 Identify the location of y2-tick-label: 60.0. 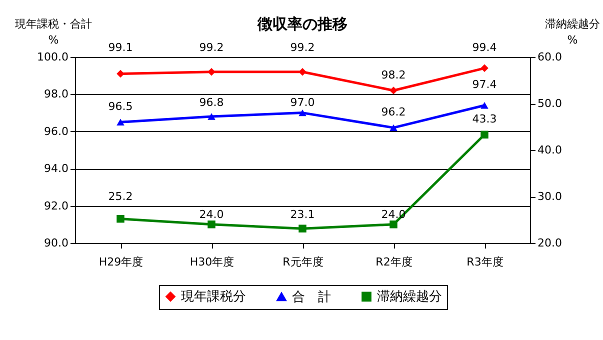
(550, 57).